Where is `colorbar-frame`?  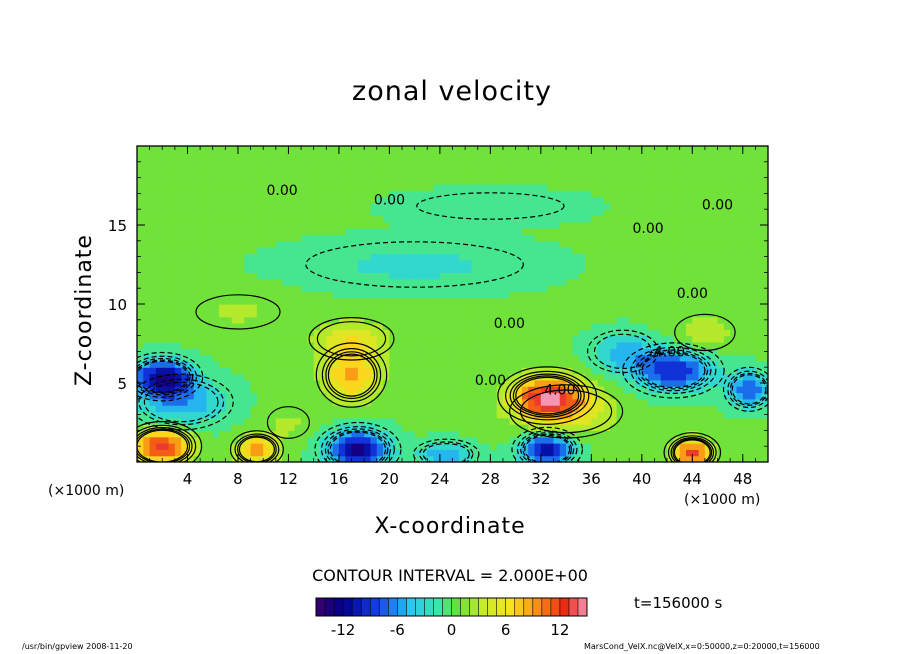 colorbar-frame is located at coordinates (451, 607).